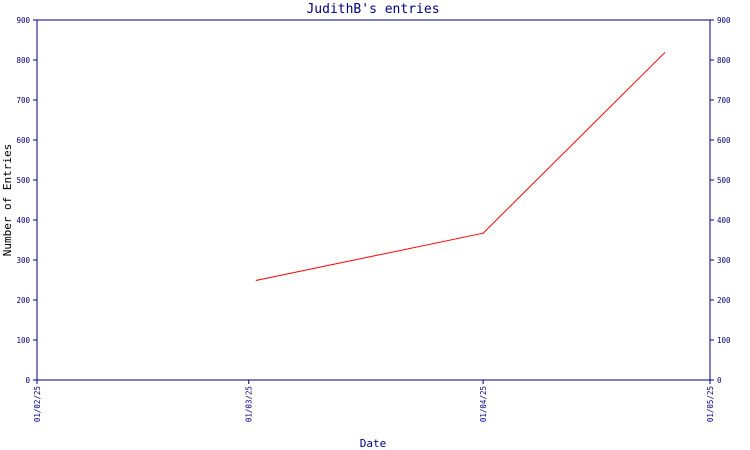 The width and height of the screenshot is (750, 450). I want to click on y-tick-label-left: 700, so click(23, 100).